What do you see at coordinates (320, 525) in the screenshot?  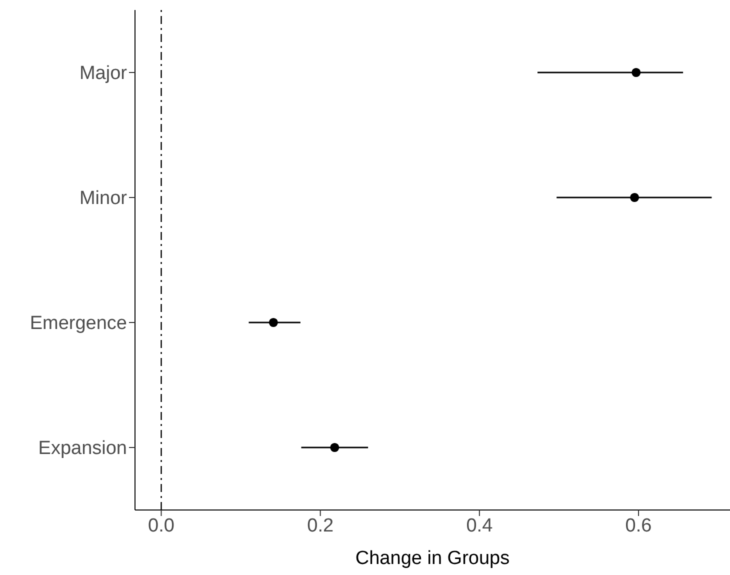 I see `x-tick-label: 0.2` at bounding box center [320, 525].